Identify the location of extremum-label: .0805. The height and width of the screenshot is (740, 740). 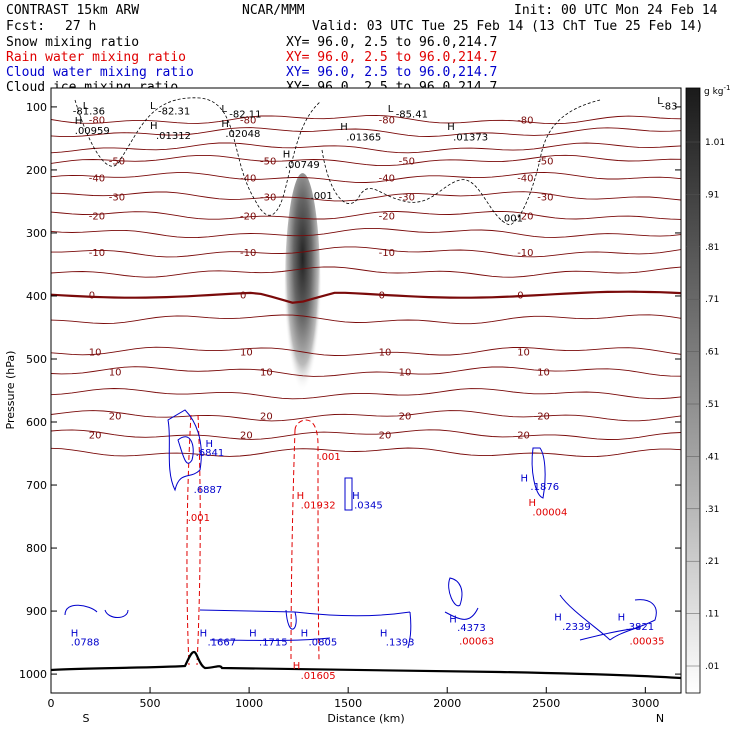
(323, 643).